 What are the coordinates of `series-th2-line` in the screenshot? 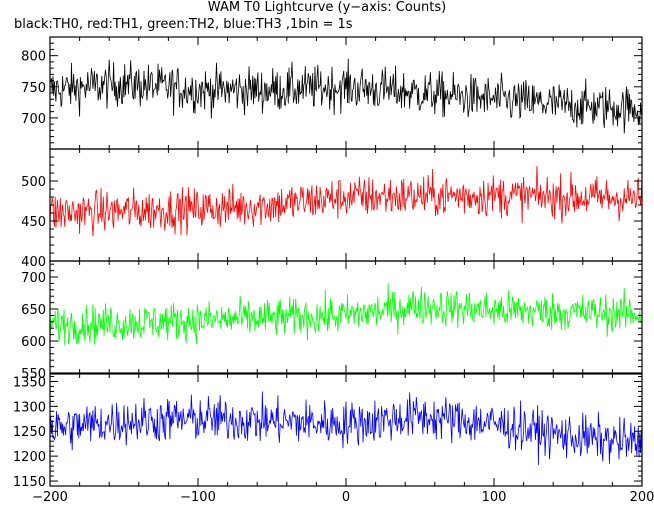 It's located at (346, 314).